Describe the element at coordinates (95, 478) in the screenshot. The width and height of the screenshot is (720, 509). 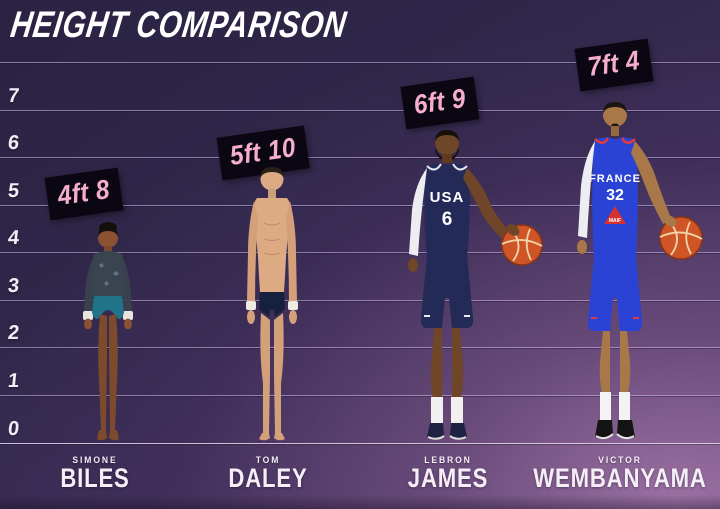
I see `athlete-last-name: BILES` at that location.